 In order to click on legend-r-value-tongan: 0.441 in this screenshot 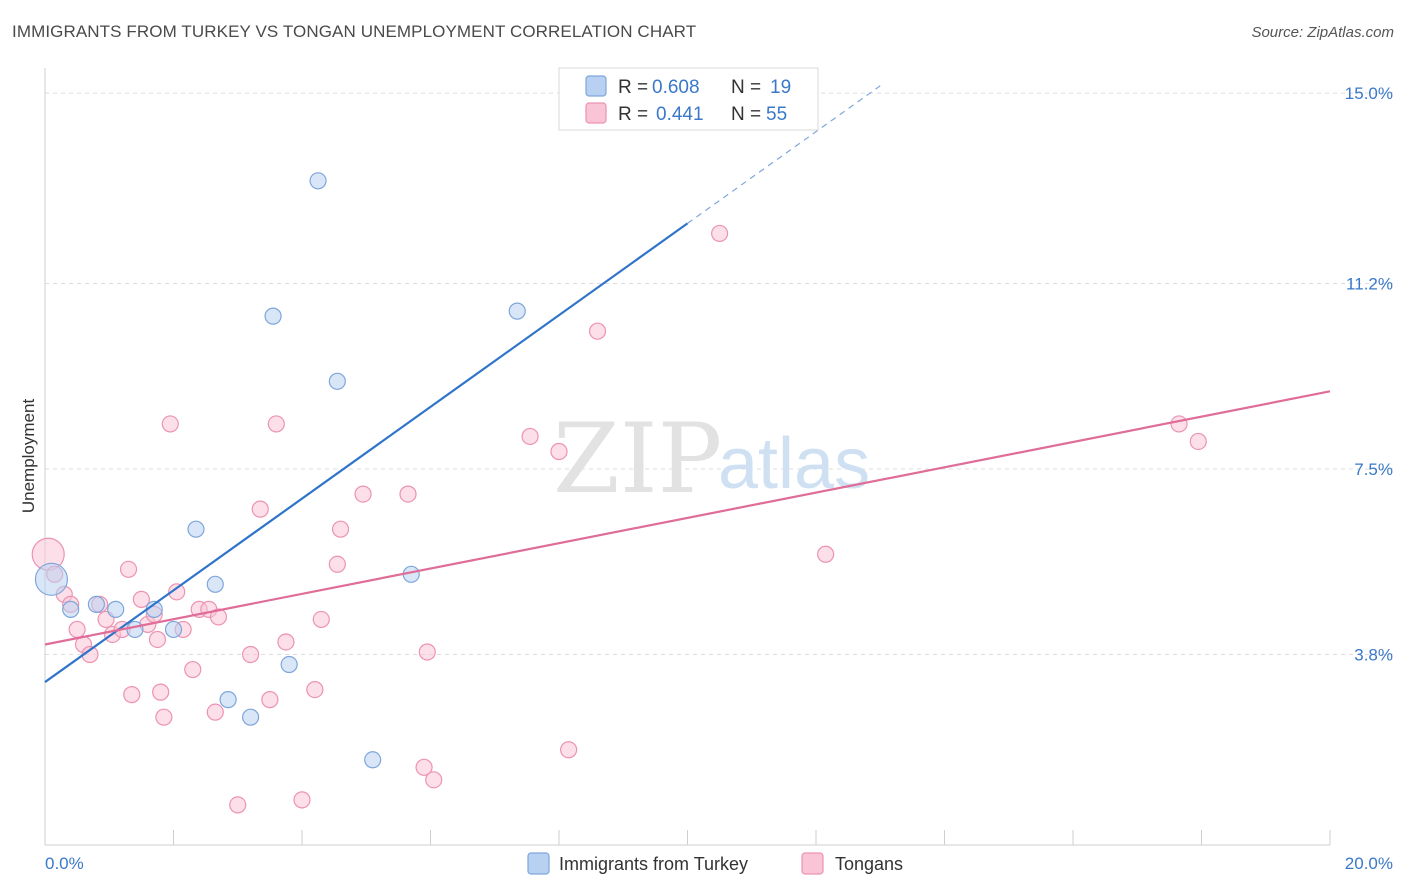, I will do `click(680, 114)`.